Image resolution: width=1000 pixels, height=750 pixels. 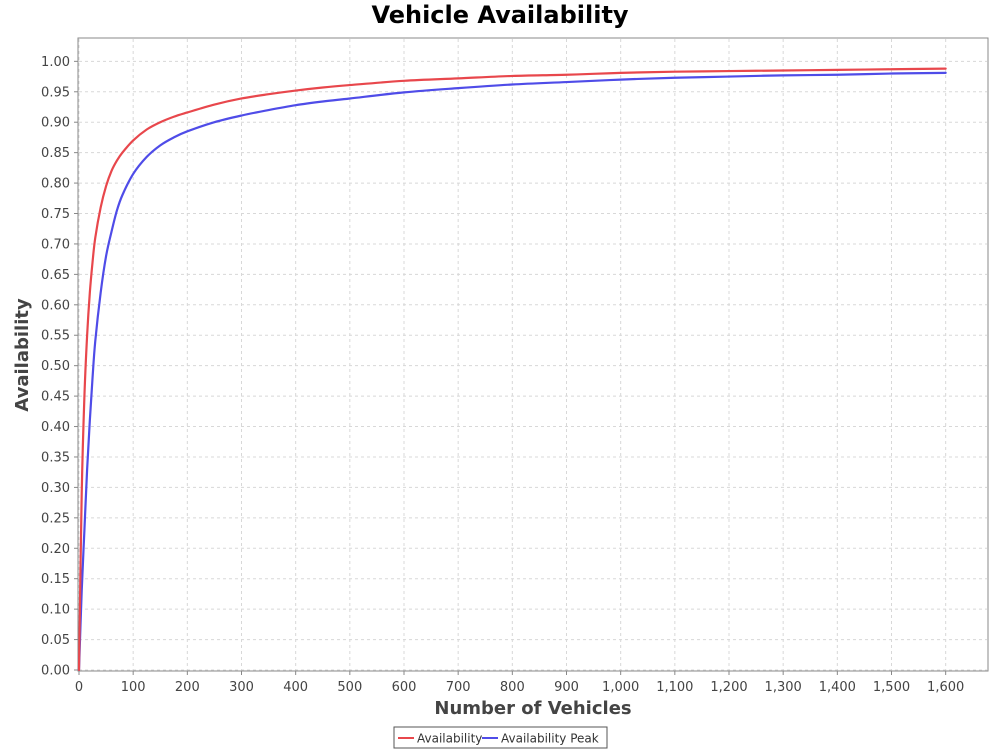 What do you see at coordinates (945, 687) in the screenshot?
I see `x-tick-label: 1,600` at bounding box center [945, 687].